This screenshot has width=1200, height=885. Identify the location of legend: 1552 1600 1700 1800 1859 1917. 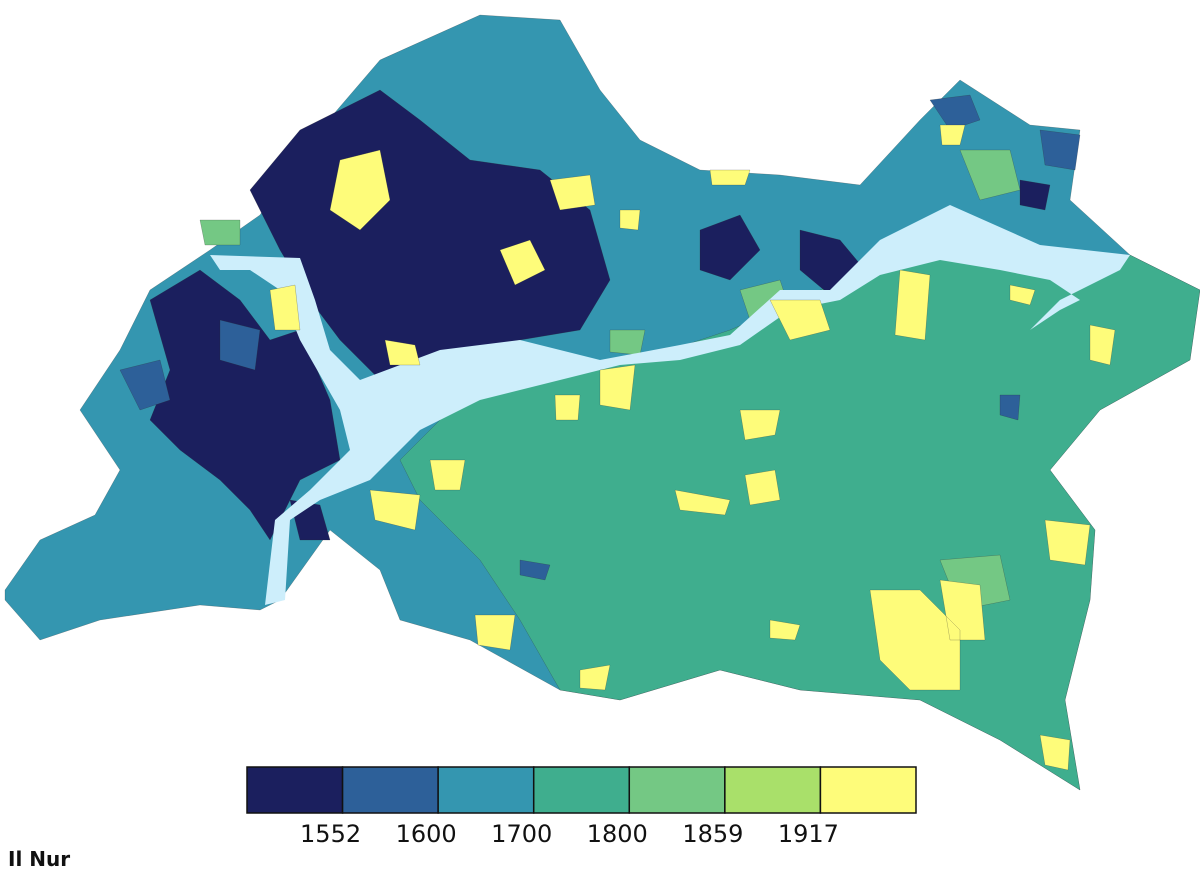
(581, 807).